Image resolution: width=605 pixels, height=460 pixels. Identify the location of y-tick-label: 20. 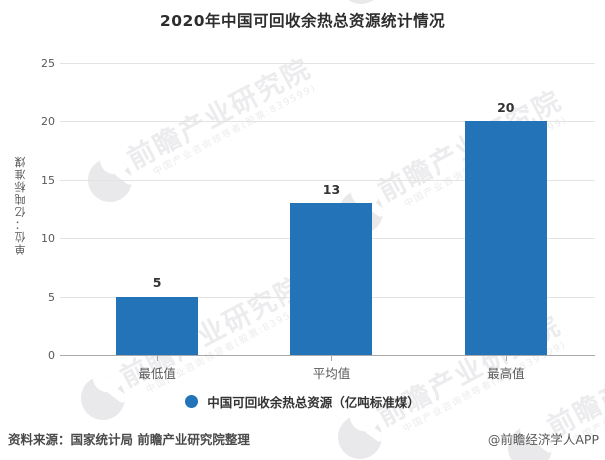
(48, 122).